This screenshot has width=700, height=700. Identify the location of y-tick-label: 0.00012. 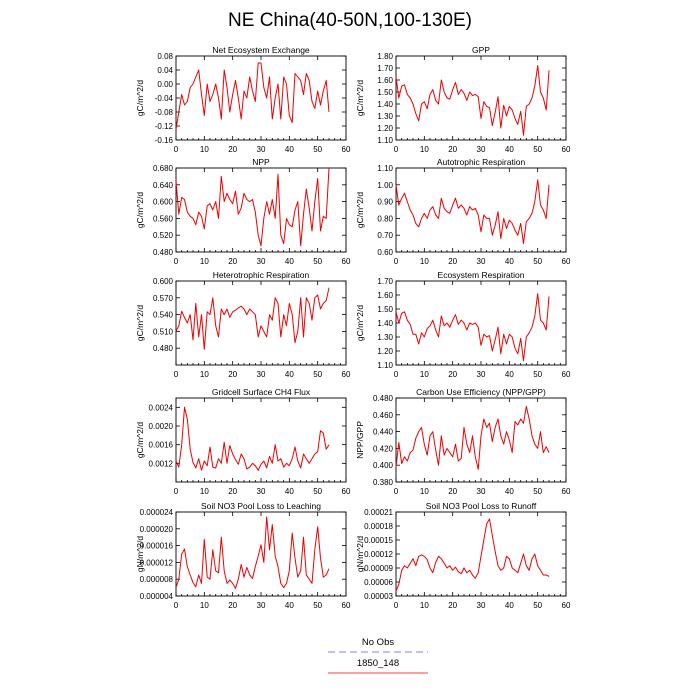
(378, 554).